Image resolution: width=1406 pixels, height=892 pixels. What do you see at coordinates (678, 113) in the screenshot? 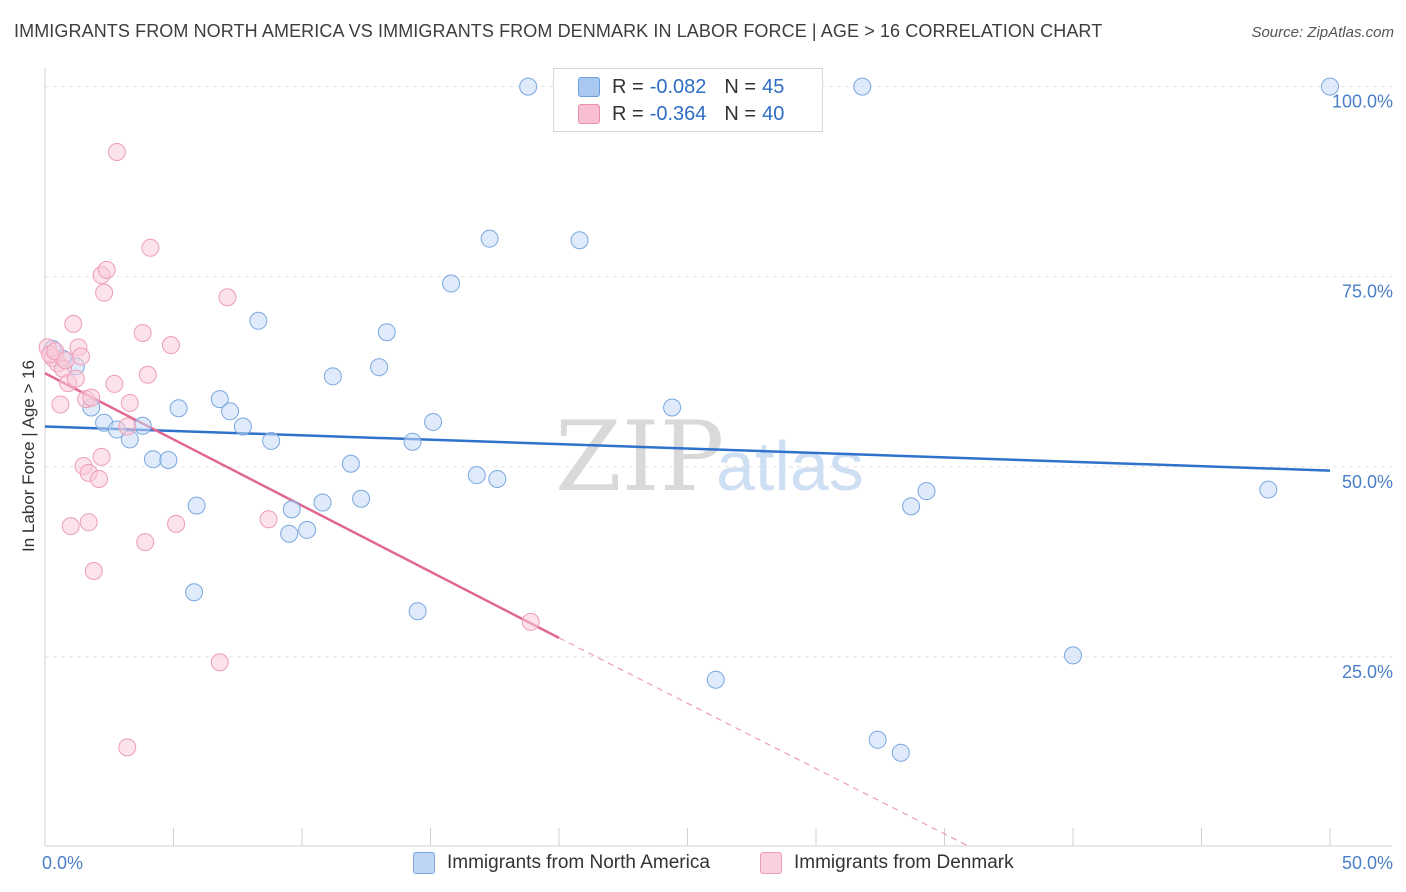
I see `r-value: -0.364` at bounding box center [678, 113].